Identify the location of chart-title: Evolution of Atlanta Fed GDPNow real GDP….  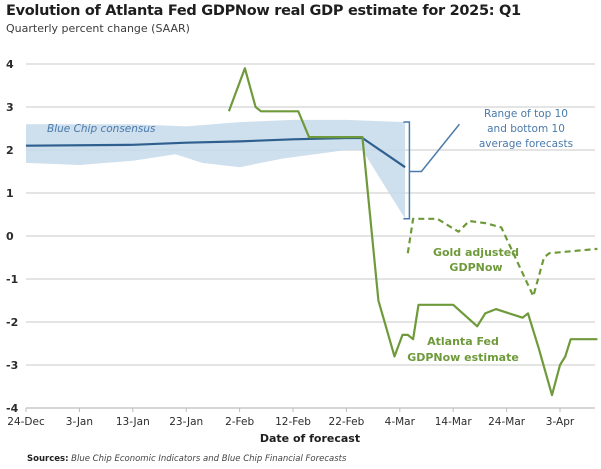
(263, 11).